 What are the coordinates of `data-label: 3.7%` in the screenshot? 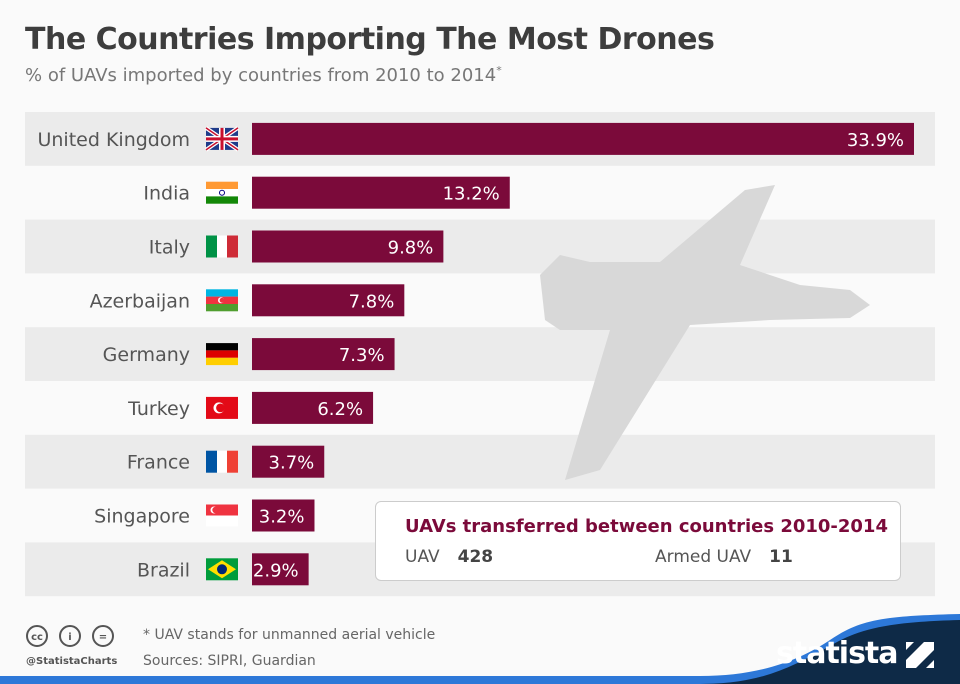 It's located at (292, 463).